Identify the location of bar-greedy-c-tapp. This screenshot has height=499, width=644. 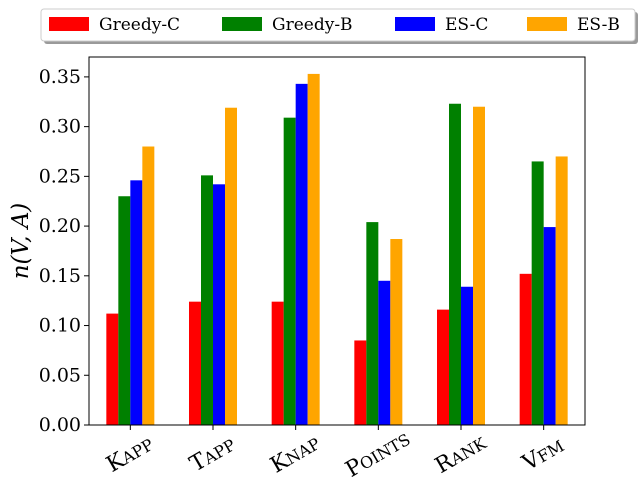
(195, 363).